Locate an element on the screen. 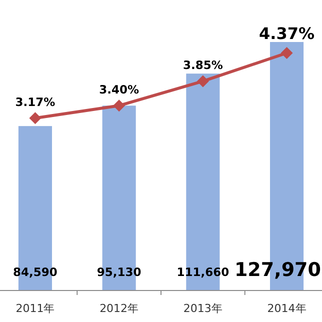 The image size is (322, 322). data-label: 3.85% is located at coordinates (203, 65).